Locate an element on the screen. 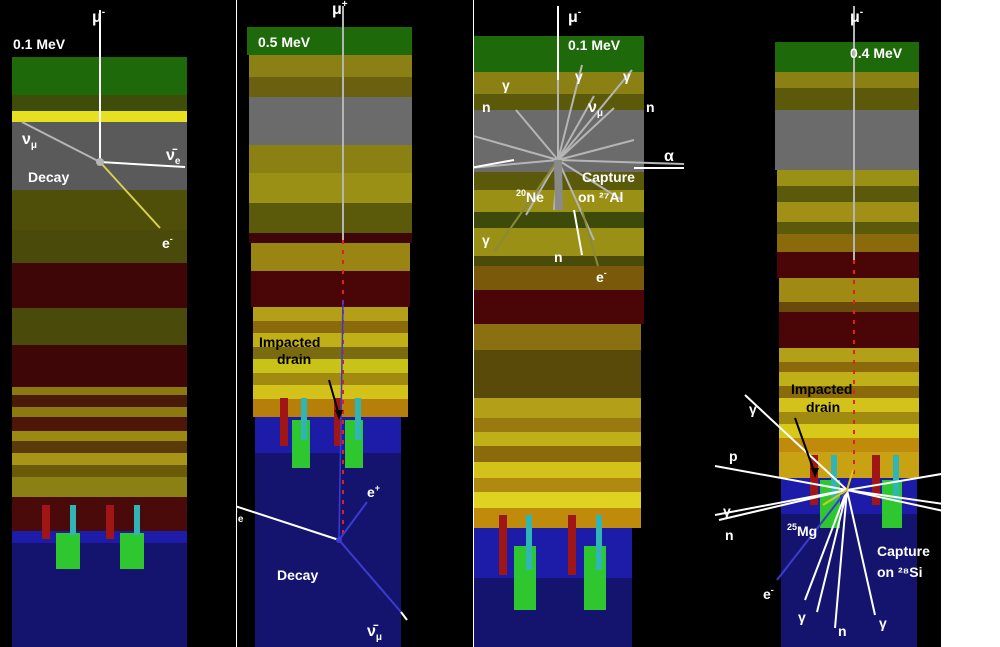  label-gamma-3: γ is located at coordinates (627, 76).